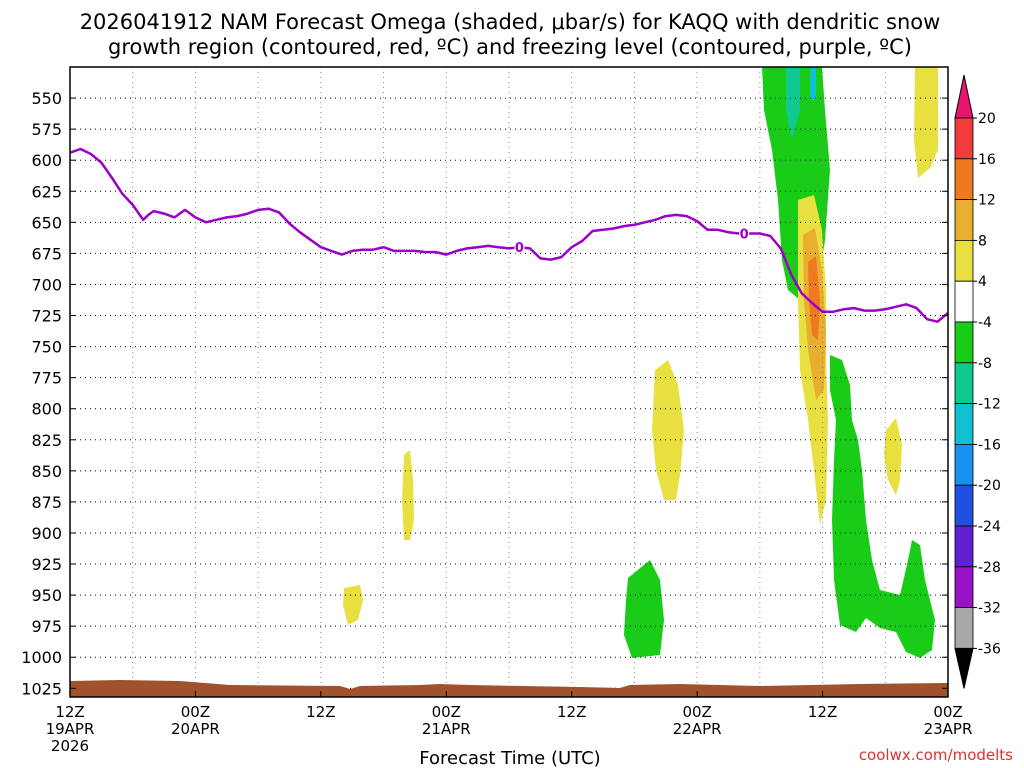 The image size is (1024, 768). Describe the element at coordinates (696, 712) in the screenshot. I see `x-tick-label-5-0: 00Z` at that location.